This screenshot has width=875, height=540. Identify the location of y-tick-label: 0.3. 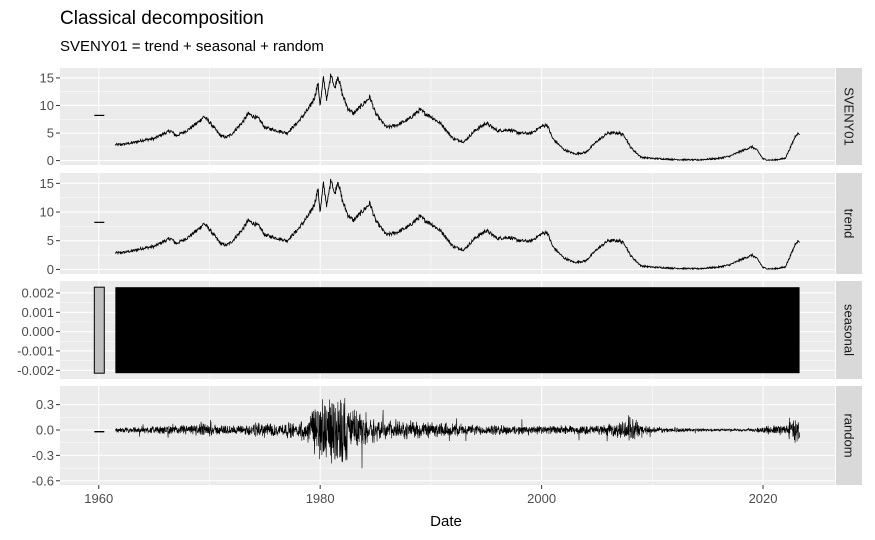
(45, 404).